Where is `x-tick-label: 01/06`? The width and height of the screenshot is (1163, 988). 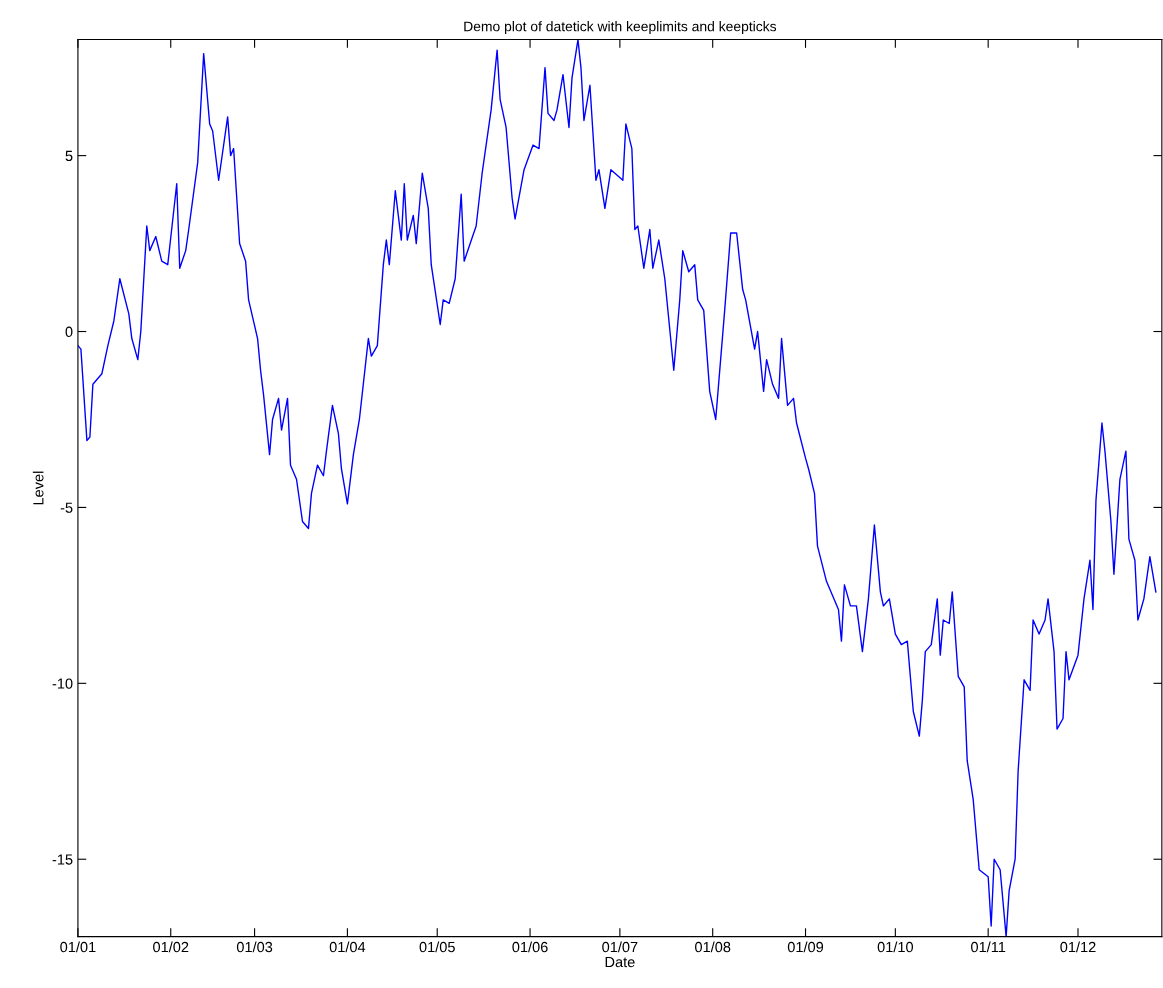
x-tick-label: 01/06 is located at coordinates (530, 947).